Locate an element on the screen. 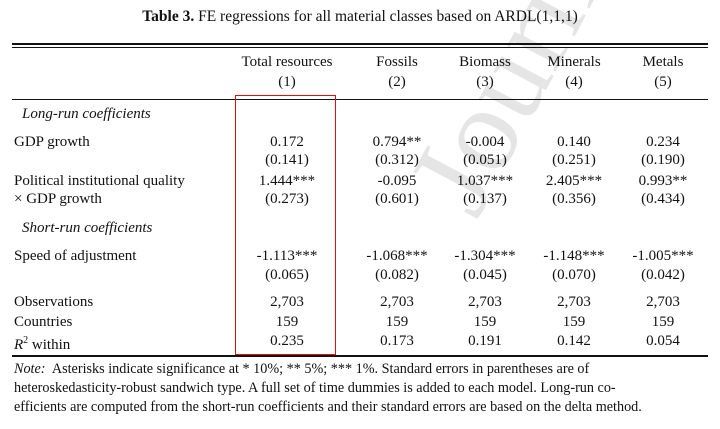 This screenshot has width=720, height=429. column-header: Biomass is located at coordinates (485, 62).